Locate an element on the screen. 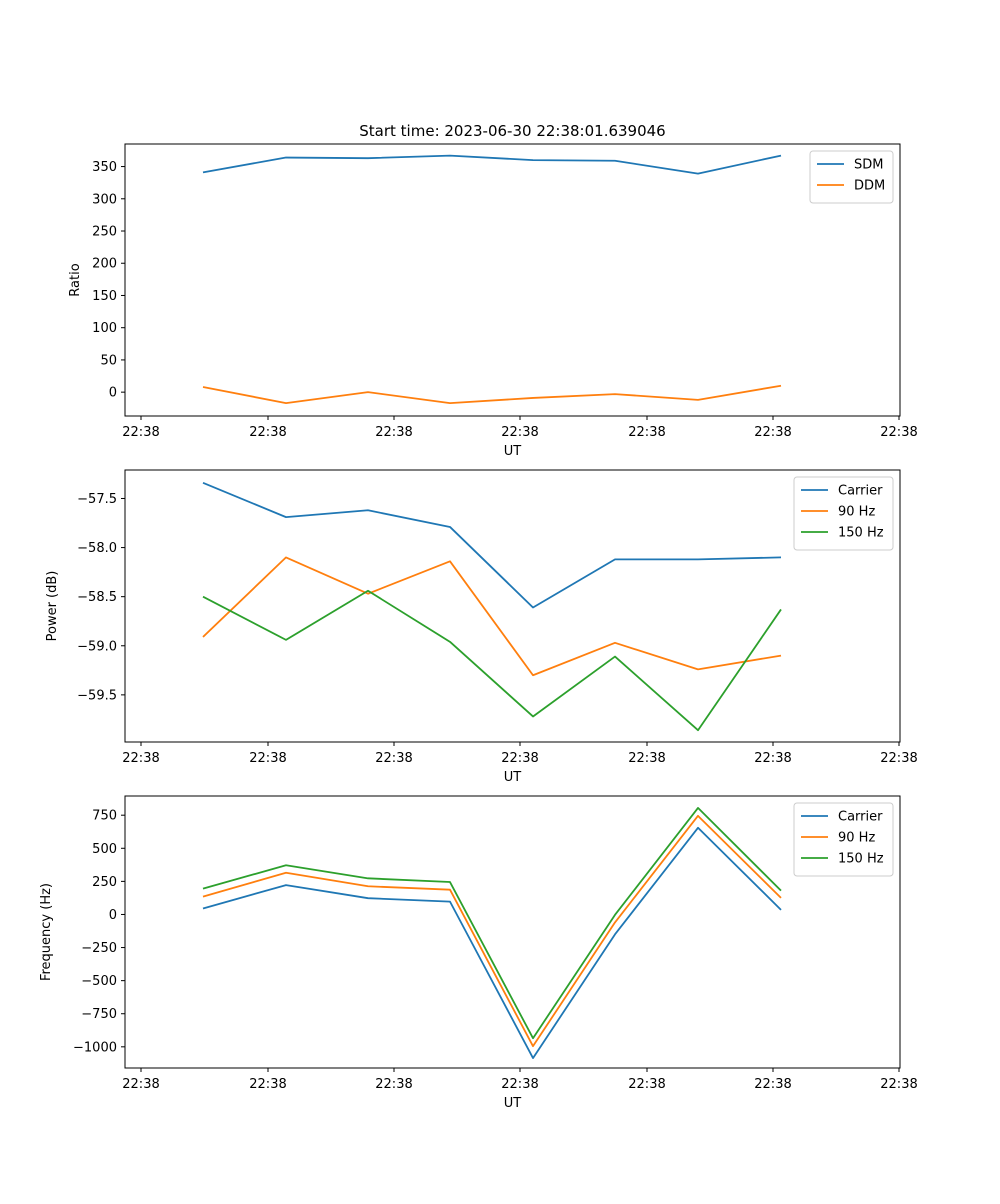 Image resolution: width=1000 pixels, height=1204 pixels. y-tick-label: −58.0 is located at coordinates (97, 548).